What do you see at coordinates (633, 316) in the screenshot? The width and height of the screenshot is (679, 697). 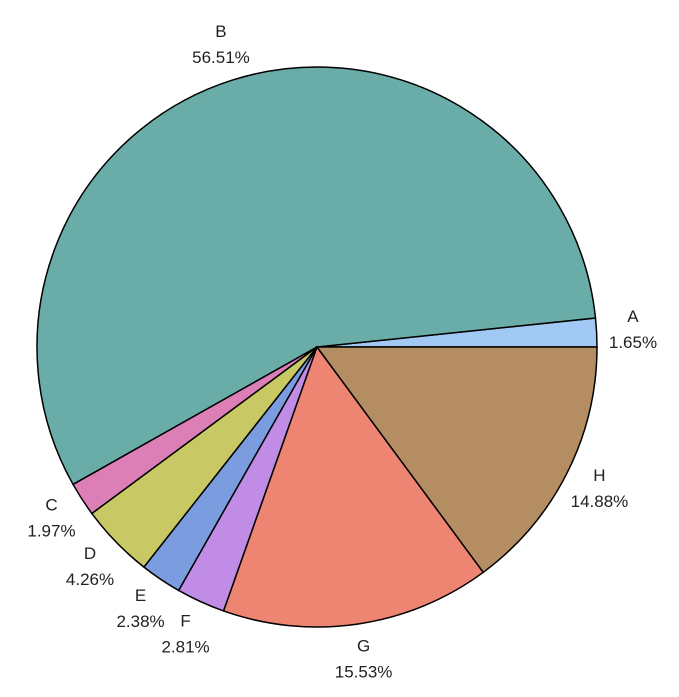 I see `slice-label: A` at bounding box center [633, 316].